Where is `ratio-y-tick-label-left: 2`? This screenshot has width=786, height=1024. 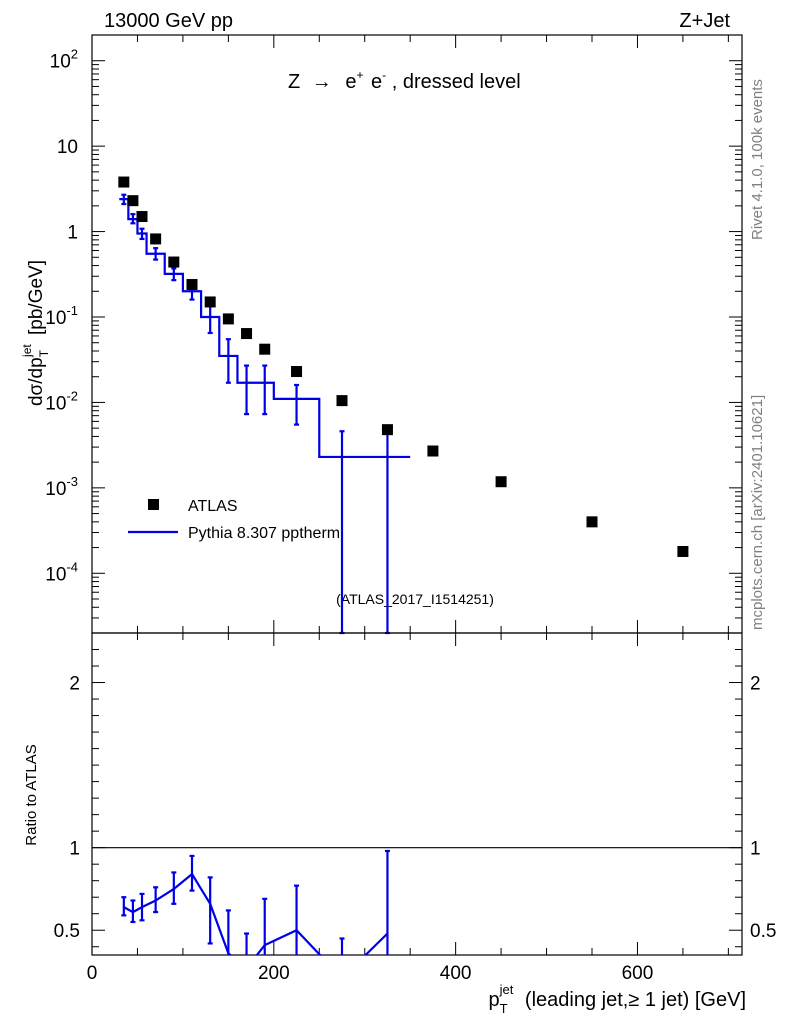 ratio-y-tick-label-left: 2 is located at coordinates (74, 684).